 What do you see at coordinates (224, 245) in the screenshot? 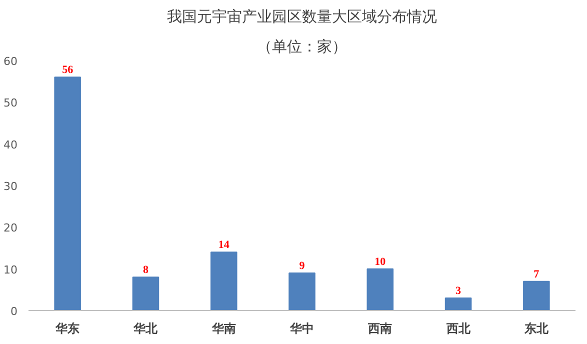
I see `data-label: 14` at bounding box center [224, 245].